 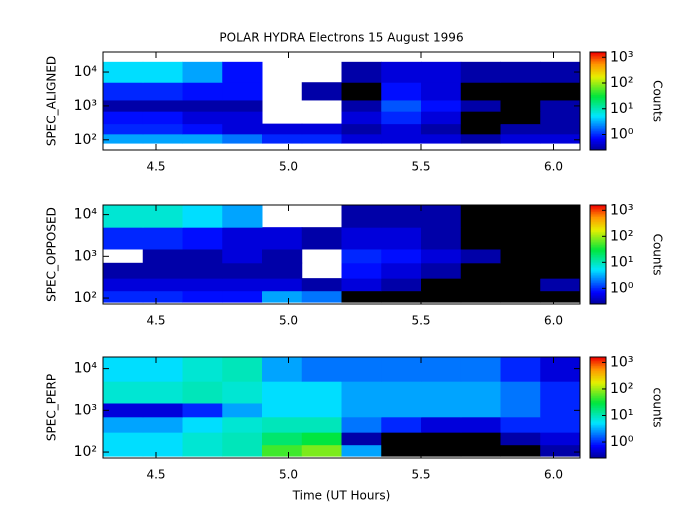 What do you see at coordinates (341, 38) in the screenshot?
I see `chart-title: POLAR HYDRA Electrons 15 August 1996` at bounding box center [341, 38].